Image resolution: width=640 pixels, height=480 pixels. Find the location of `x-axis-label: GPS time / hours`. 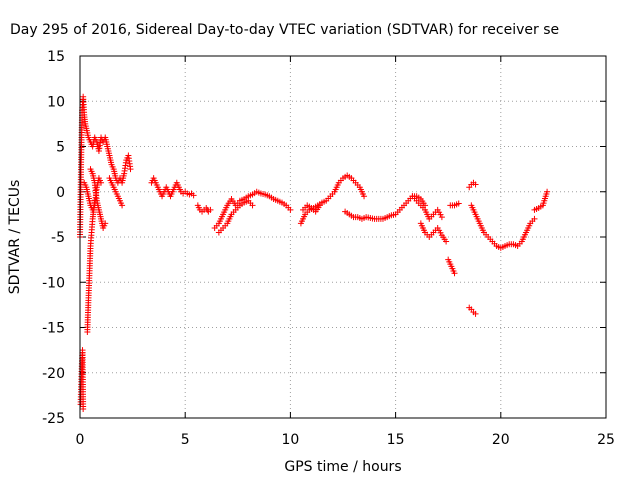

x-axis-label: GPS time / hours is located at coordinates (342, 467).